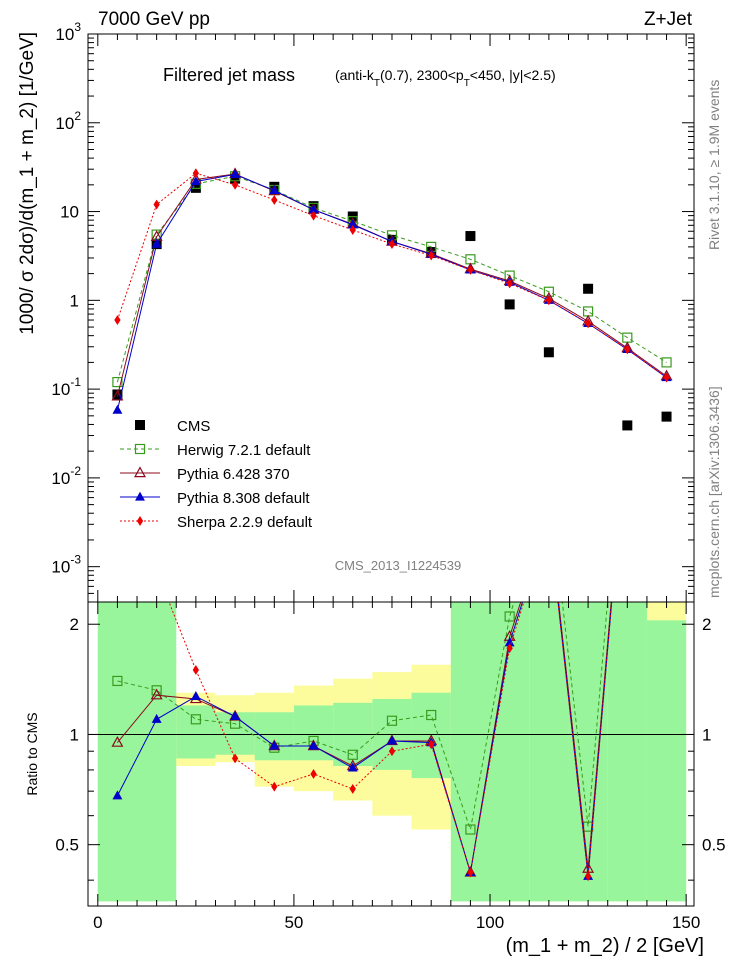 Image resolution: width=746 pixels, height=972 pixels. Describe the element at coordinates (245, 522) in the screenshot. I see `legend-label-sherpa: Sherpa 2.2.9 default` at that location.